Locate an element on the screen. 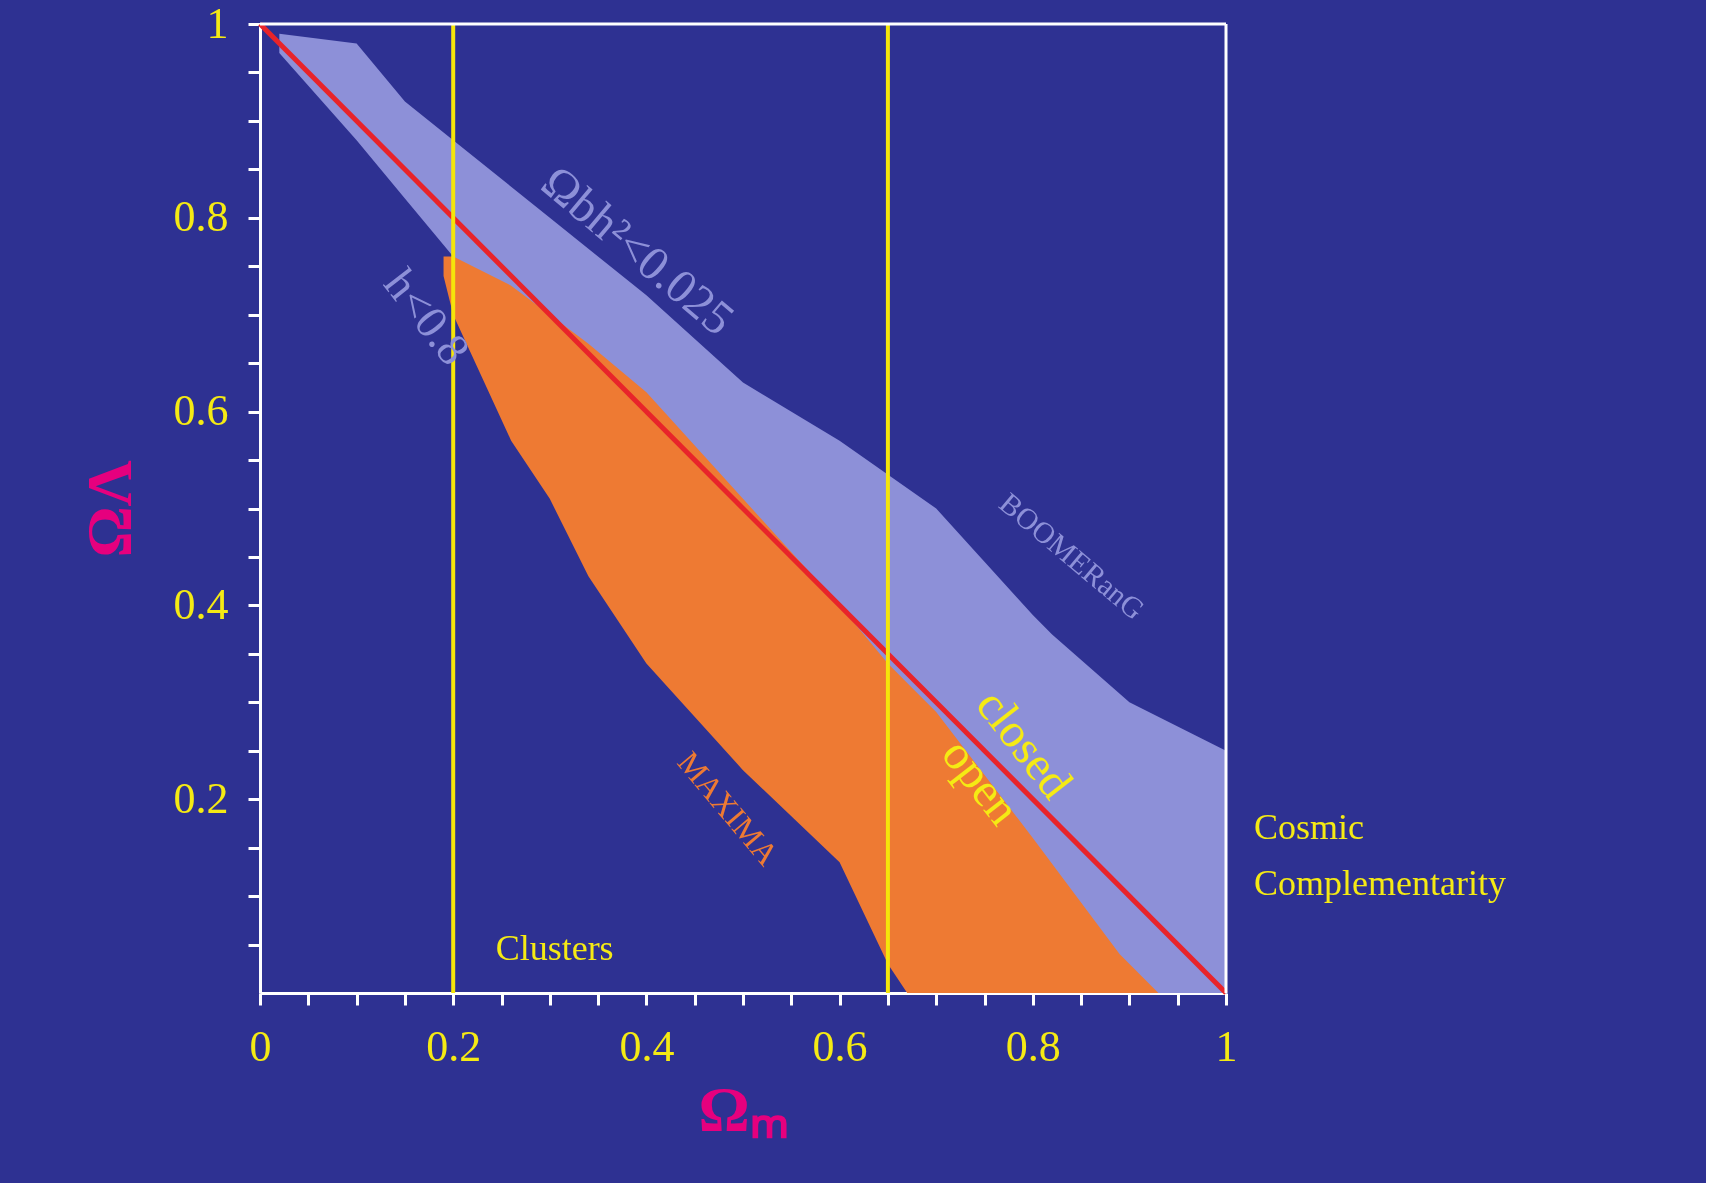 This screenshot has width=1717, height=1187. y-tick-label: 0.6 is located at coordinates (201, 411).